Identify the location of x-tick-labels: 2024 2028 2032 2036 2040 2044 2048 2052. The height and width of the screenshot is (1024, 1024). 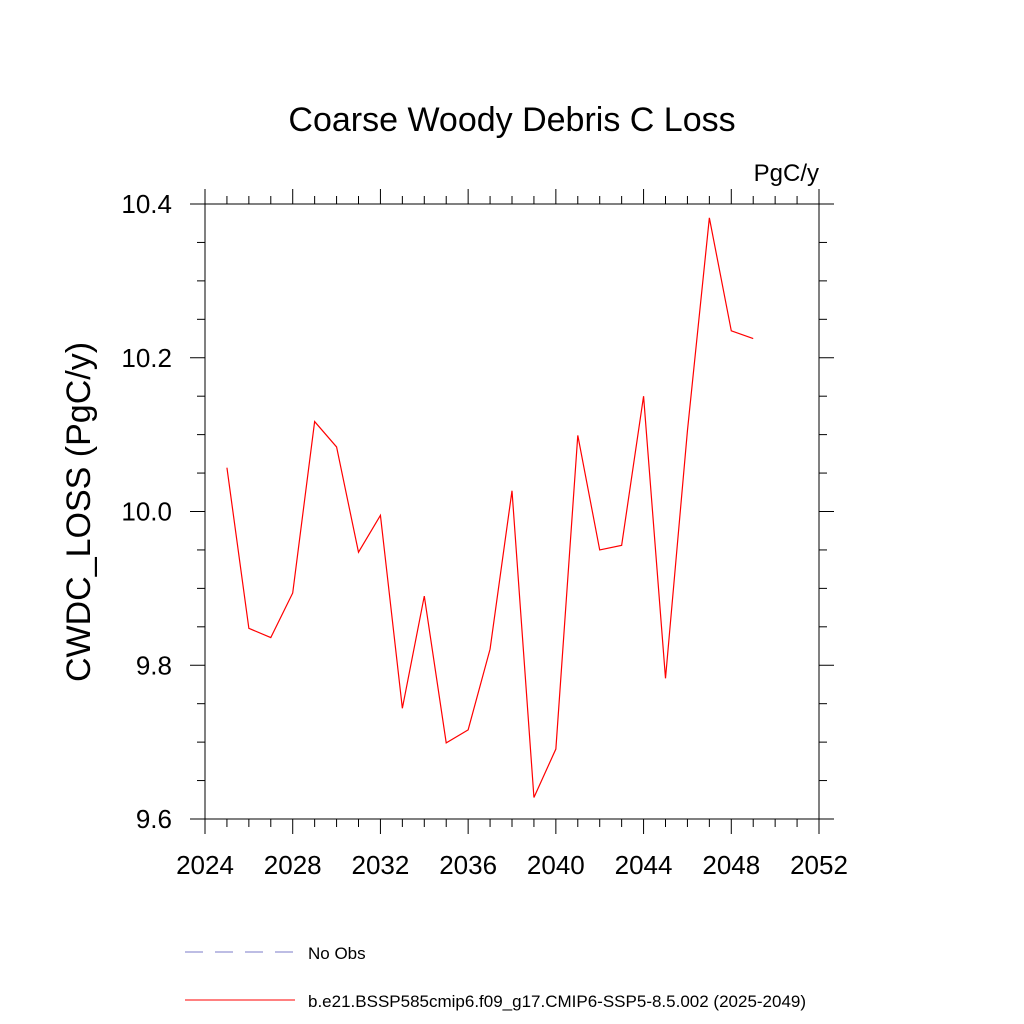
(512, 865).